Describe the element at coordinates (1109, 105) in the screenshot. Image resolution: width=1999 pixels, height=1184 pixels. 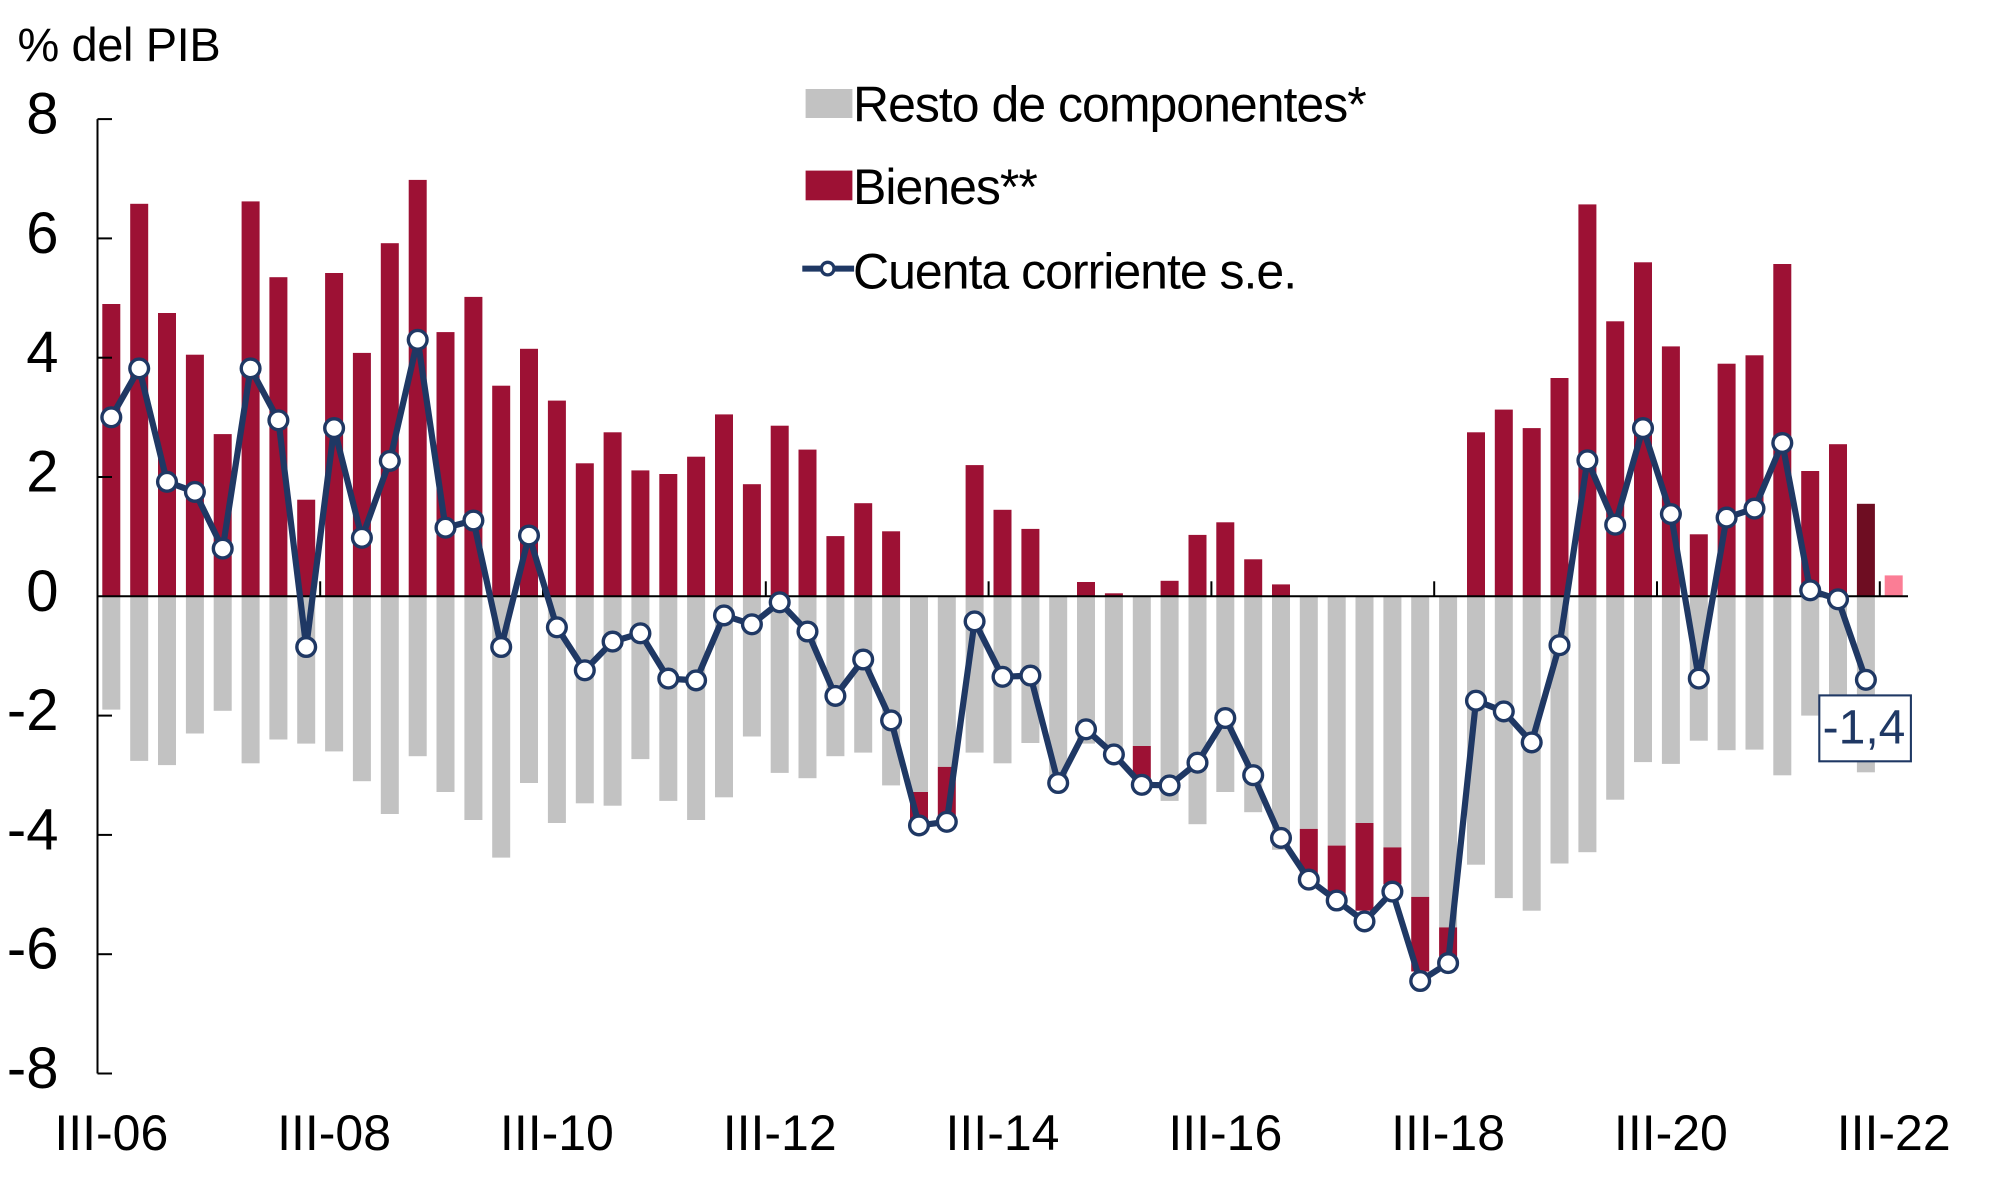
I see `svg-text: Resto de componentes*` at that location.